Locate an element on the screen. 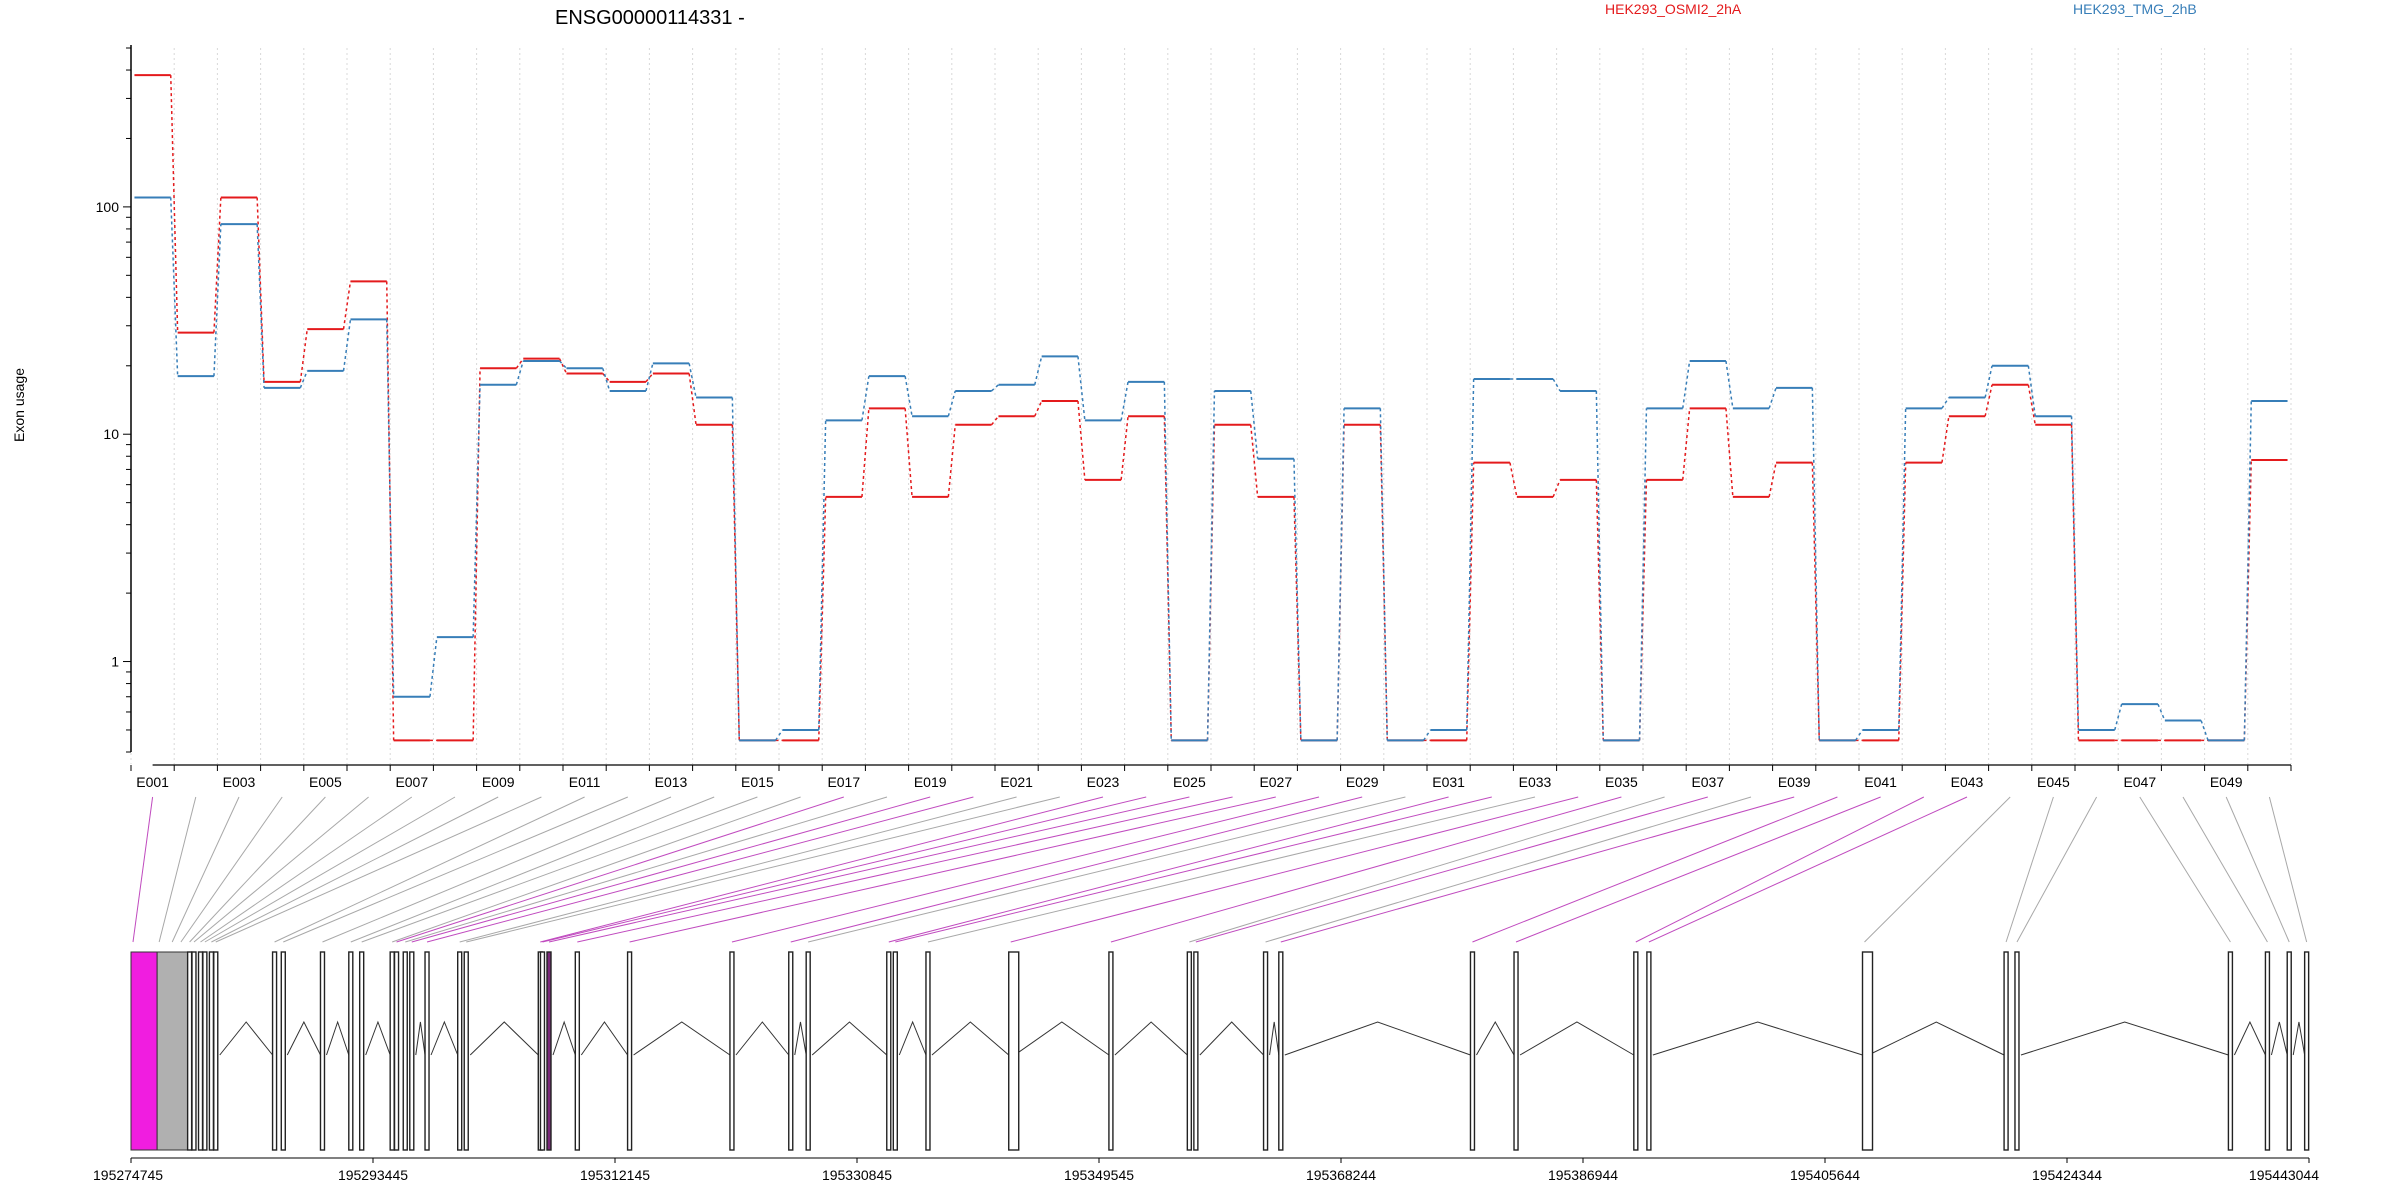  x-tick-label: E003 is located at coordinates (239, 782).